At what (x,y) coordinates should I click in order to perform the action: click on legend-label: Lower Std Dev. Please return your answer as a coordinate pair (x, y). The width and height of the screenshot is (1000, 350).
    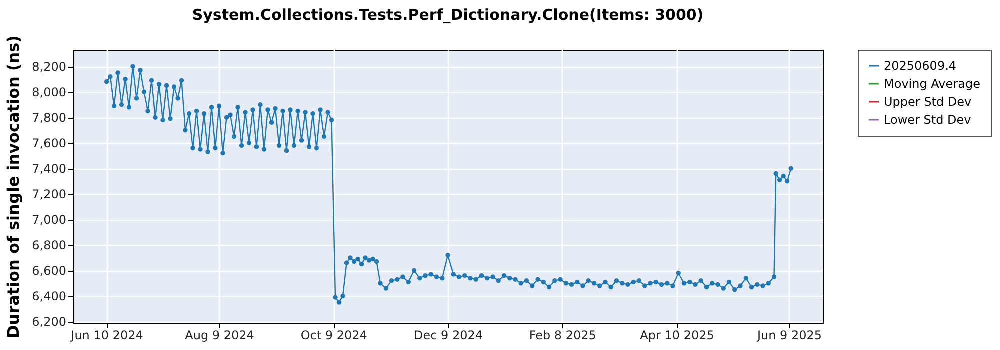
    Looking at the image, I should click on (928, 120).